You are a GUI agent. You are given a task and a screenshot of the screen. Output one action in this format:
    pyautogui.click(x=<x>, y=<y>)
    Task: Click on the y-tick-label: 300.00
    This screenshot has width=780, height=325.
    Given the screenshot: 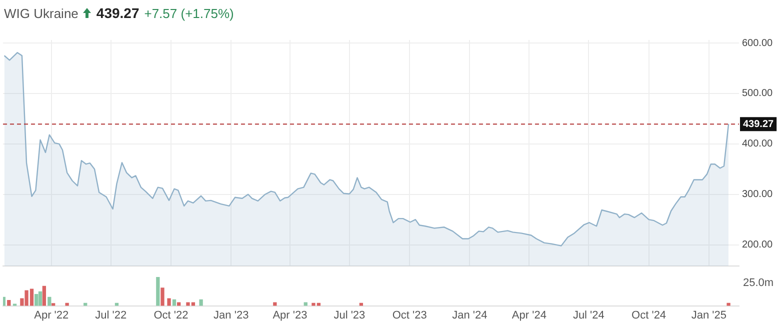 What is the action you would take?
    pyautogui.click(x=758, y=194)
    